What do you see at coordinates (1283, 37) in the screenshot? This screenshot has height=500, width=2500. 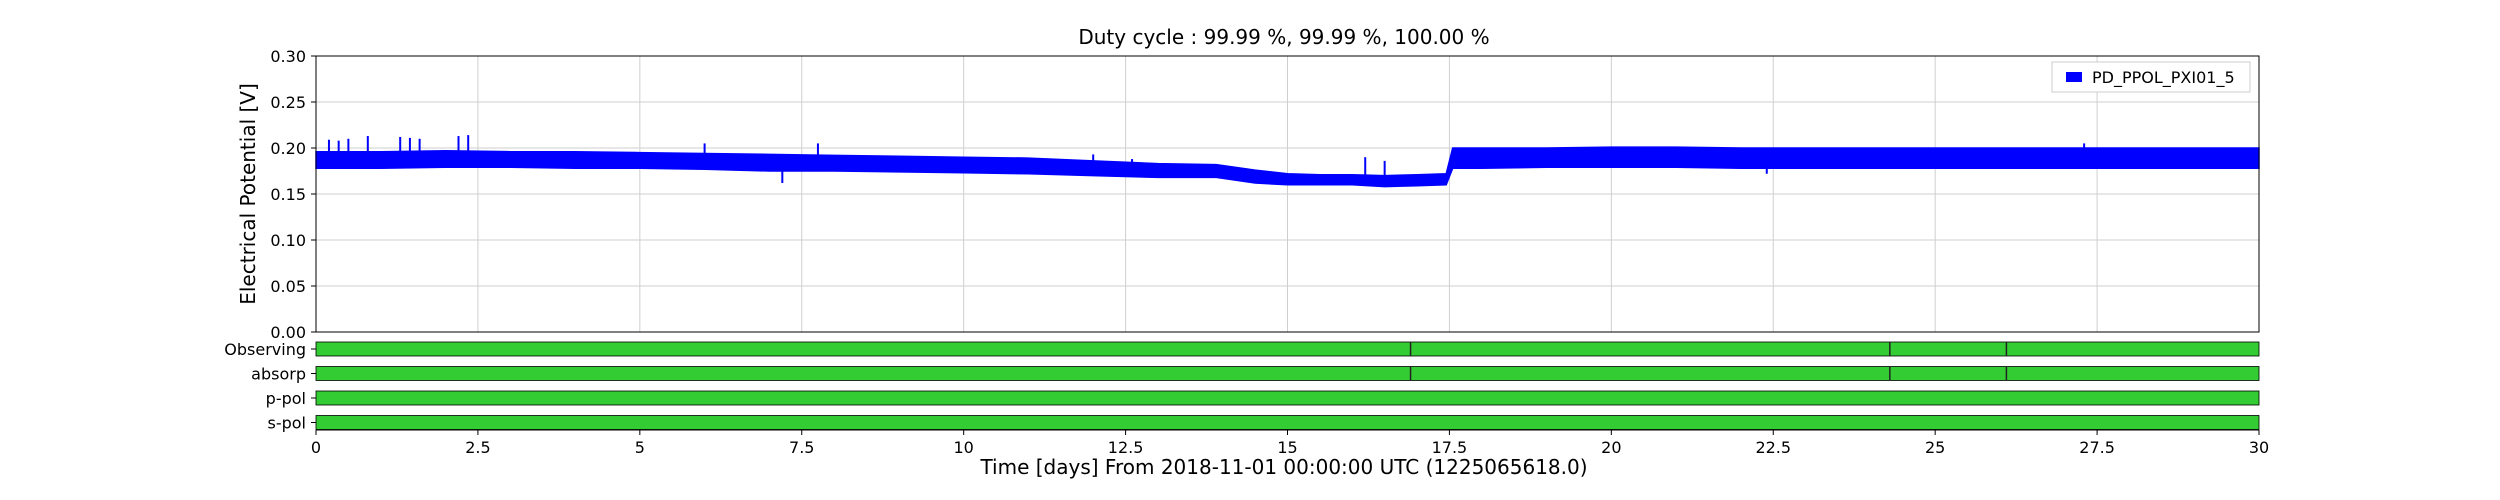 I see `chart-title: Duty cycle : 99.99 %, 99.99 %, 100.00 %` at bounding box center [1283, 37].